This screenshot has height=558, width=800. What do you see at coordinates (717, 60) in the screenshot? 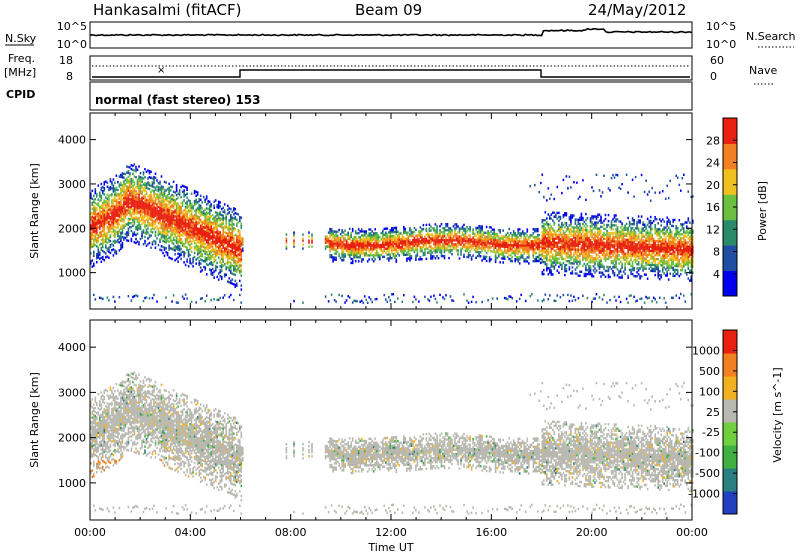
I see `nave-tick-top: 60` at bounding box center [717, 60].